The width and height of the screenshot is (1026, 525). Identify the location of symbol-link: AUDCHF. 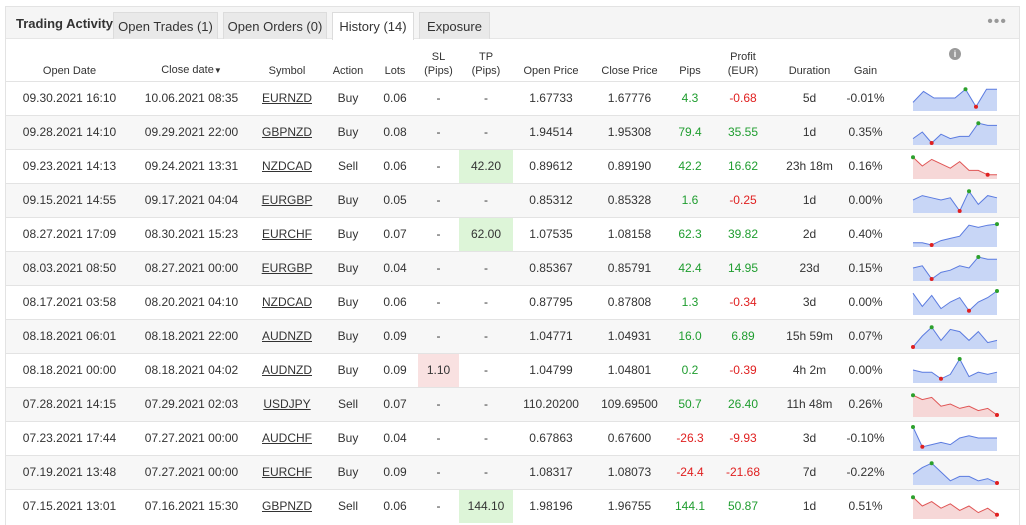
(287, 438).